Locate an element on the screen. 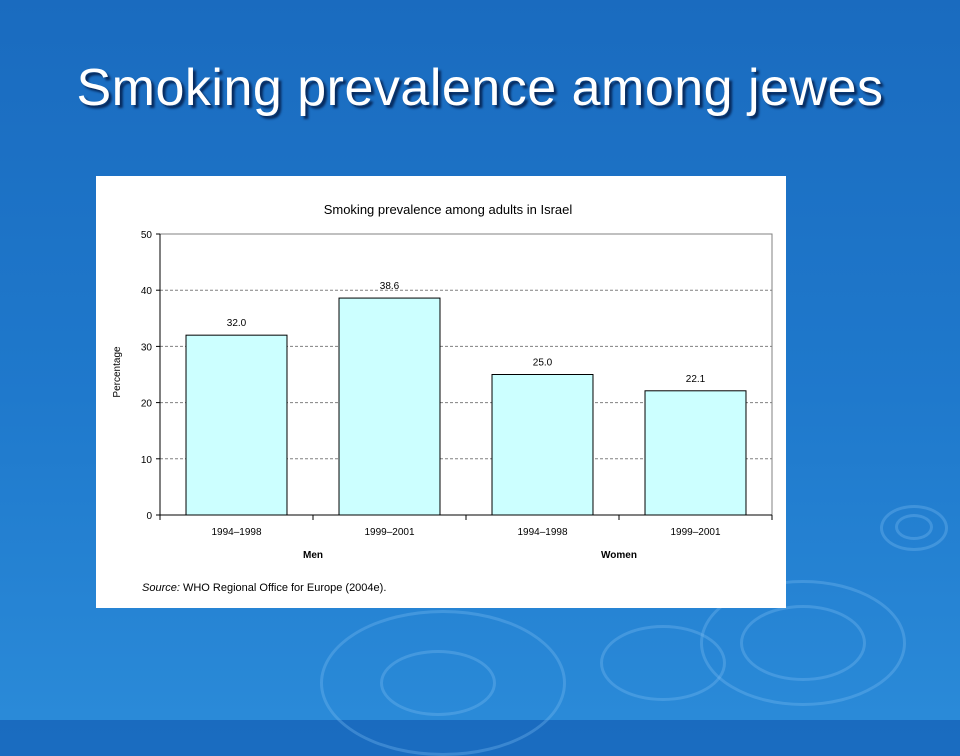 This screenshot has width=960, height=756. y-axis-label: Percentage is located at coordinates (117, 372).